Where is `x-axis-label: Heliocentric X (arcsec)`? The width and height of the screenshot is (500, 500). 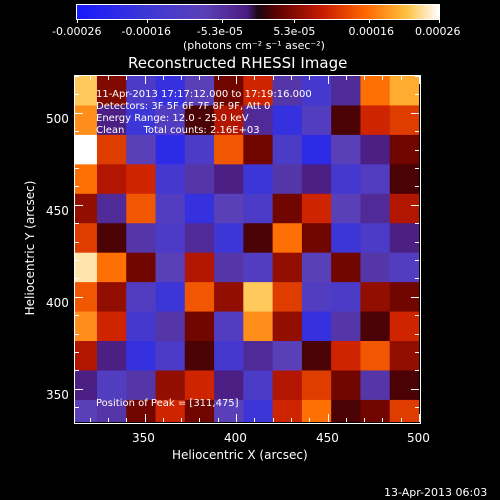 x-axis-label: Heliocentric X (arcsec) is located at coordinates (240, 455).